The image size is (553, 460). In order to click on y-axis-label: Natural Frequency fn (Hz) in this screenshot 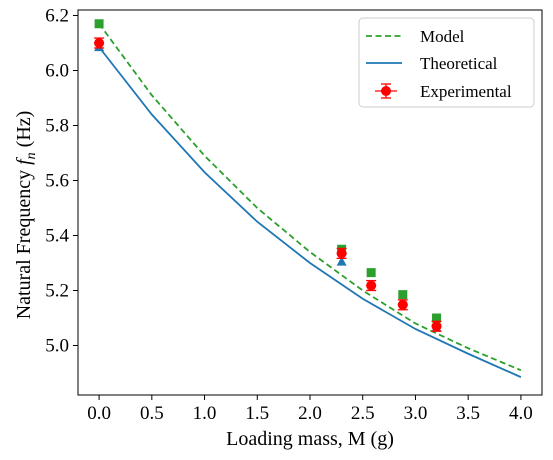, I will do `click(26, 215)`.